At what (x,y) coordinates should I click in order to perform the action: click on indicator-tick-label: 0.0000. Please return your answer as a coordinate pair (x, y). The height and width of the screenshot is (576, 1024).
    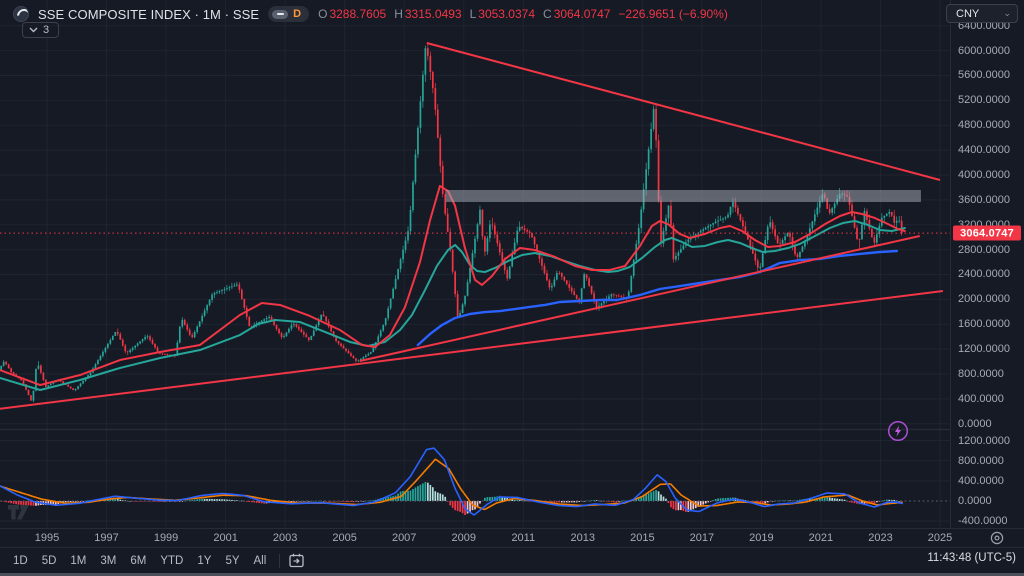
    Looking at the image, I should click on (975, 501).